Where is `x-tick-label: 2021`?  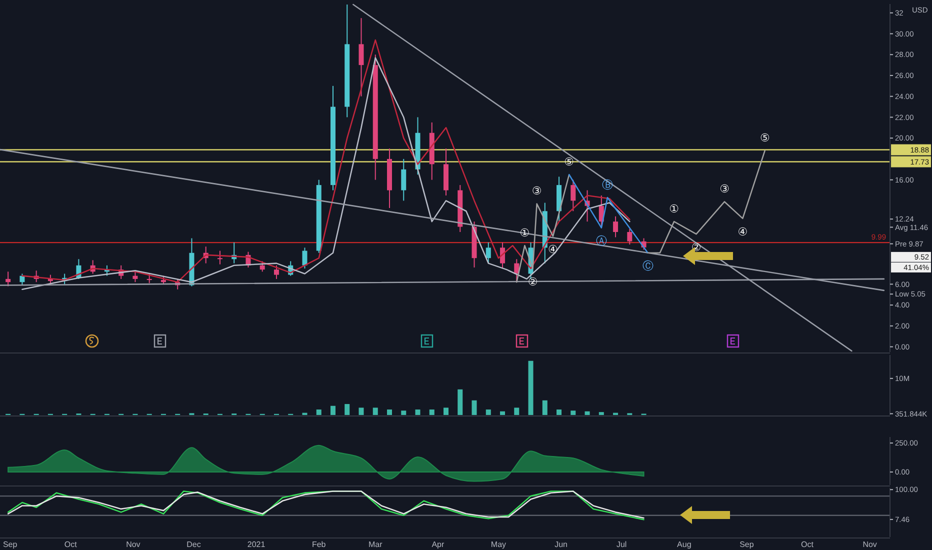
x-tick-label: 2021 is located at coordinates (256, 544).